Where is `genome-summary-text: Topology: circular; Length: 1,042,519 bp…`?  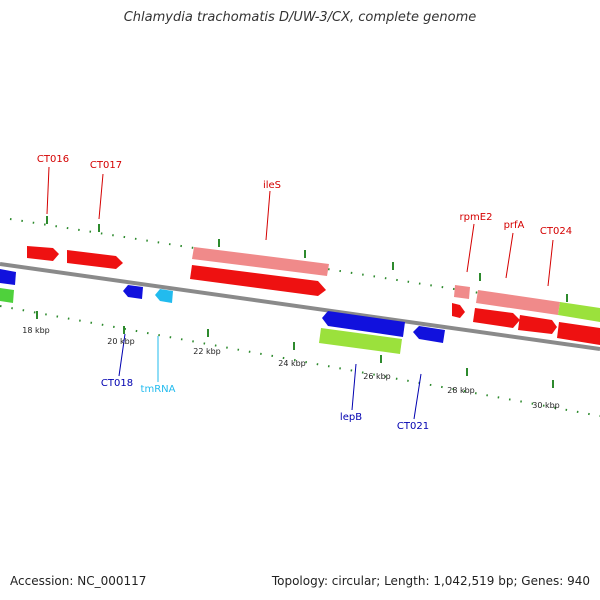 genome-summary-text: Topology: circular; Length: 1,042,519 bp… is located at coordinates (430, 581).